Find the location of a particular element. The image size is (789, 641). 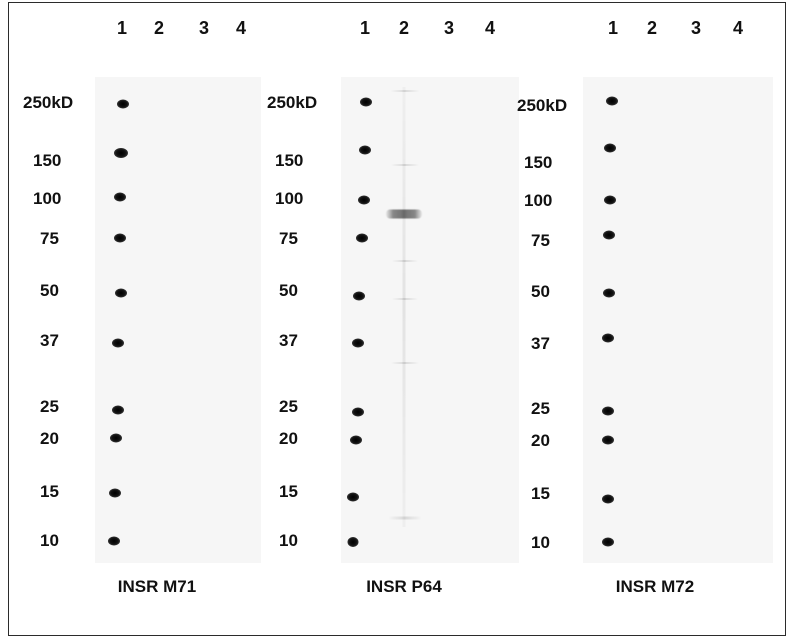

panel-label: INSR M72 is located at coordinates (655, 586).